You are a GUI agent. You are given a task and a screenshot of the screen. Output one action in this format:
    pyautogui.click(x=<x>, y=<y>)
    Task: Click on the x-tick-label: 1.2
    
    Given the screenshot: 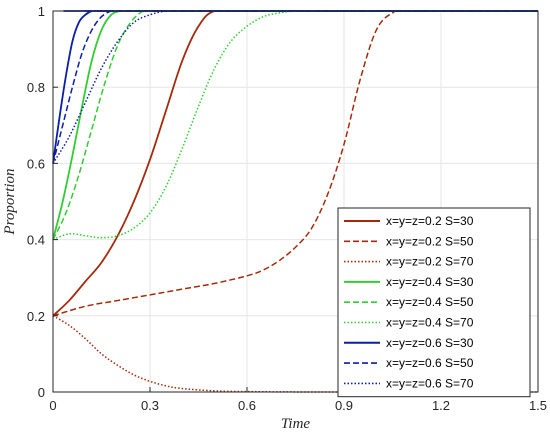 What is the action you would take?
    pyautogui.click(x=441, y=405)
    